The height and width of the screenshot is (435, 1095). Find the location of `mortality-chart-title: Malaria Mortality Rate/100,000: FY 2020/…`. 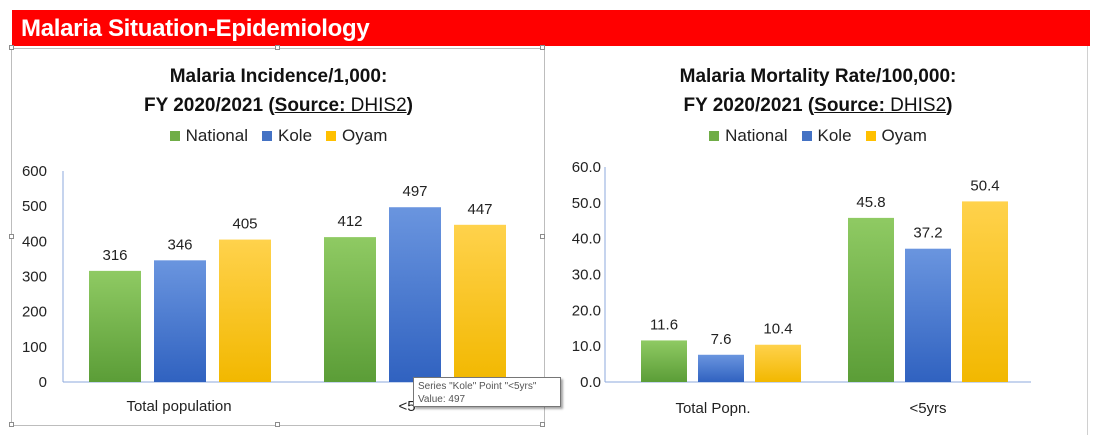

mortality-chart-title: Malaria Mortality Rate/100,000: FY 2020/… is located at coordinates (818, 91).